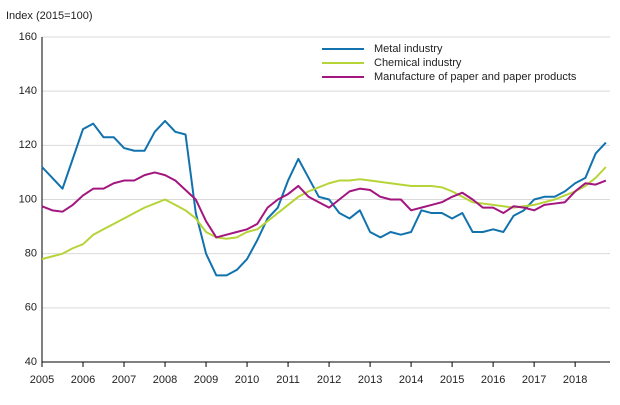 The image size is (620, 405). Describe the element at coordinates (493, 380) in the screenshot. I see `x-tick-label: 2016` at that location.